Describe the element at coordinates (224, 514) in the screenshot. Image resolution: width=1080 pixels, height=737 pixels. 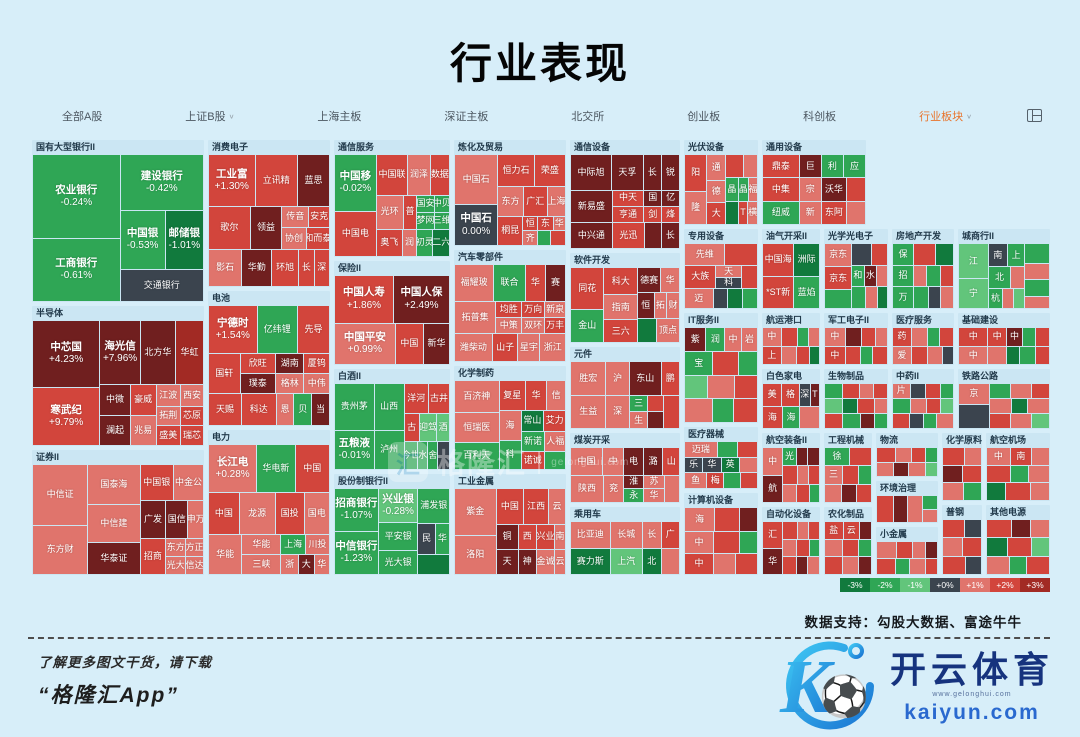
I see `stock-tile: 中国` at that location.